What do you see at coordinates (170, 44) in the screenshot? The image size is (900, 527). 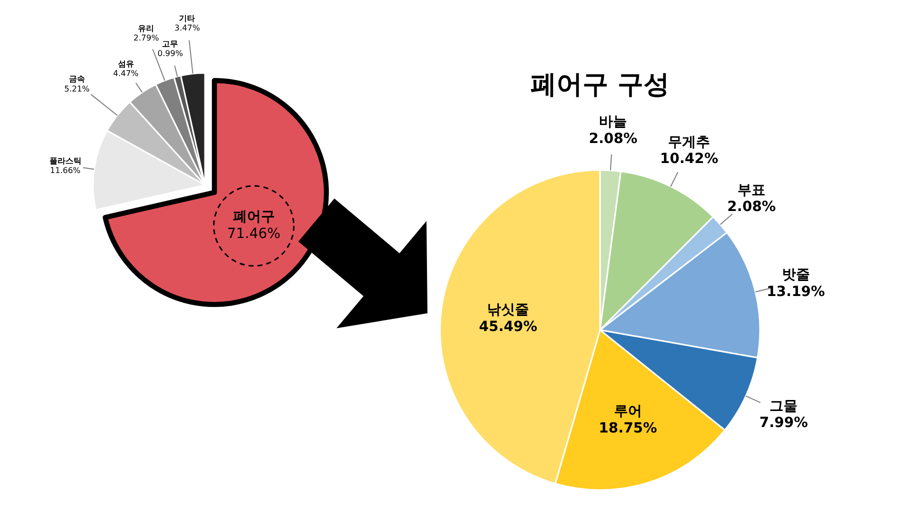 I see `slice-label: 고무` at bounding box center [170, 44].